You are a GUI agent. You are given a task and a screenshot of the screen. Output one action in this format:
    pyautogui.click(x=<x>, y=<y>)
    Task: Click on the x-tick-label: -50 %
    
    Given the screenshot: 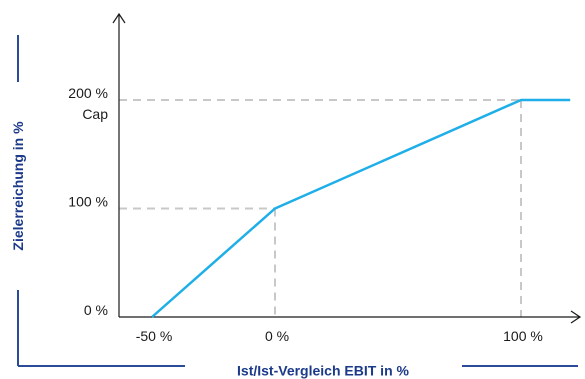 What is the action you would take?
    pyautogui.click(x=154, y=336)
    